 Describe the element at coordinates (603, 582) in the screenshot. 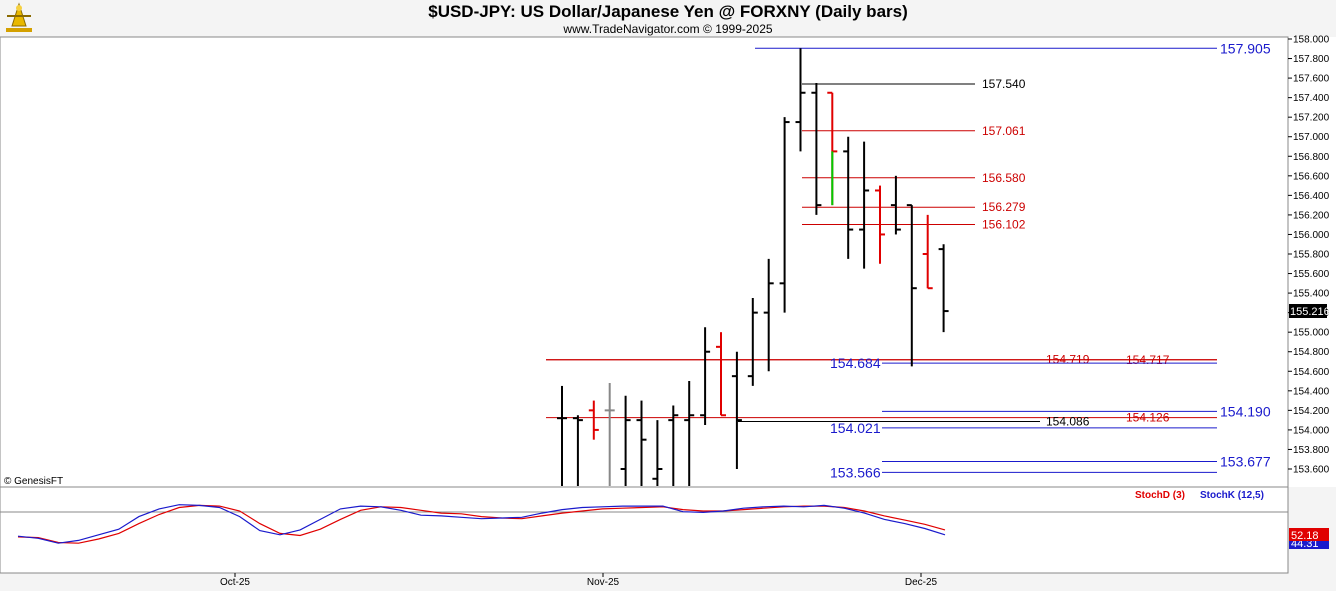

I see `x-tick-label: Nov-25` at that location.